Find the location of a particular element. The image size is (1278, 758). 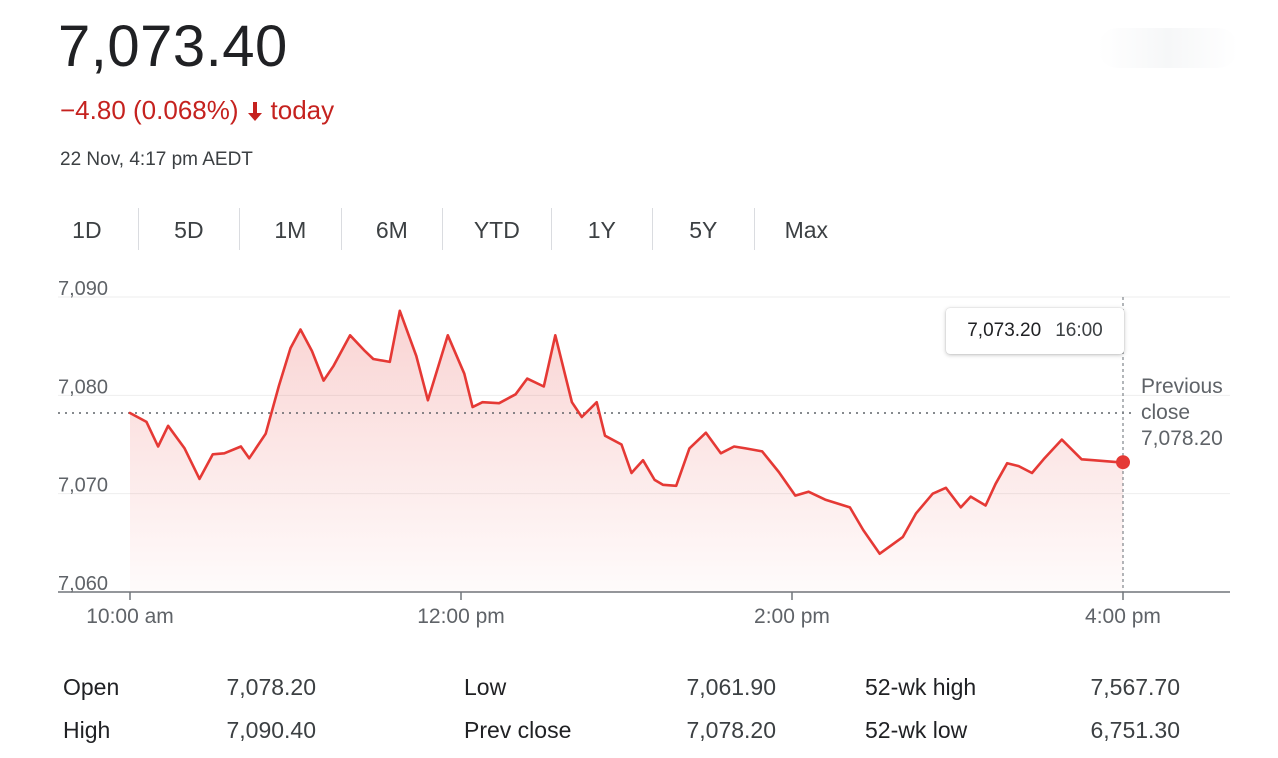

current-price: 7,073.40 is located at coordinates (173, 46).